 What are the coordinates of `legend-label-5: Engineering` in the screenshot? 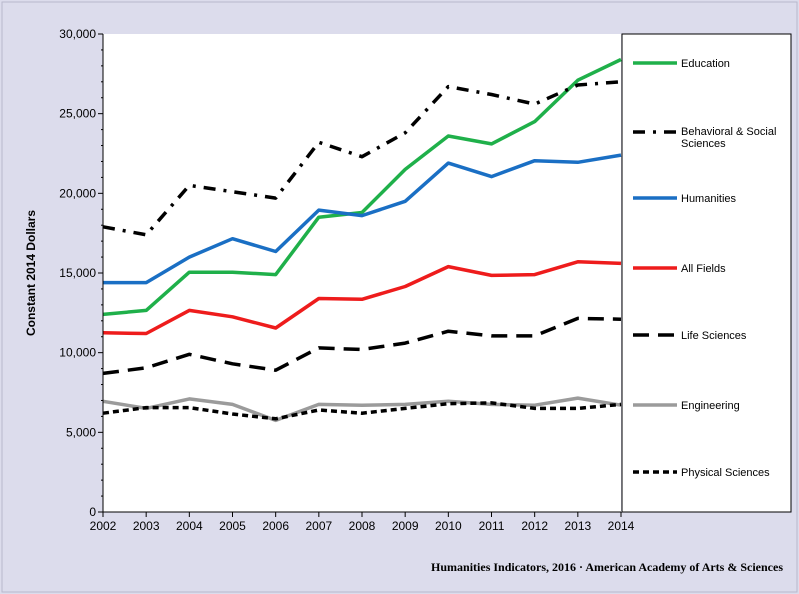 It's located at (710, 406).